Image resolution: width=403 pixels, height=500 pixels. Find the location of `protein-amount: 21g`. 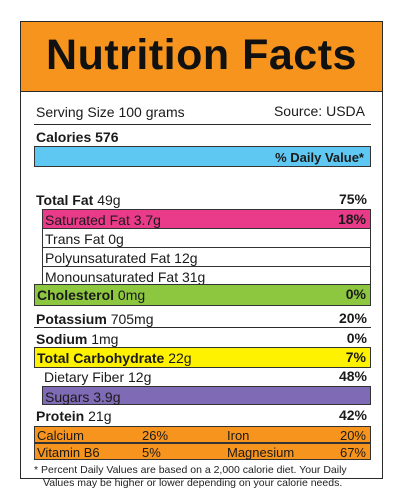

protein-amount: 21g is located at coordinates (100, 416).